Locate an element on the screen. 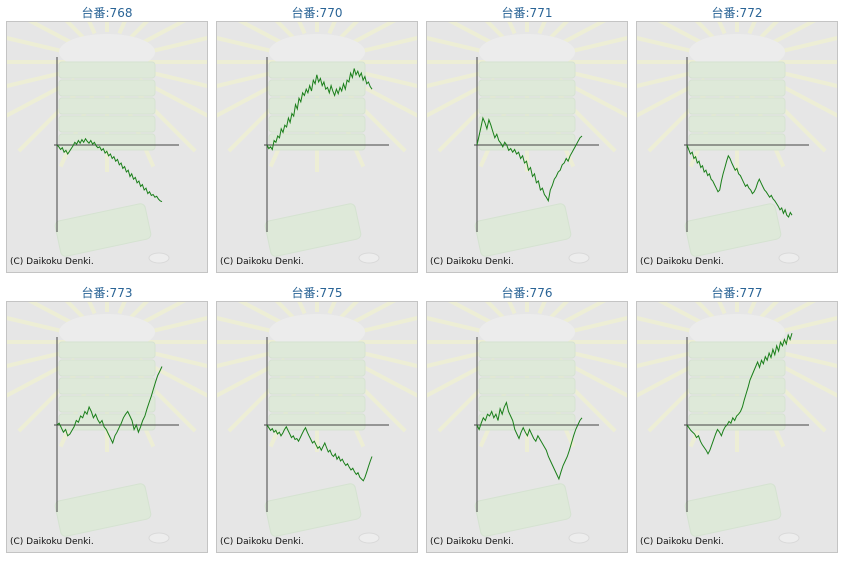 The height and width of the screenshot is (561, 845). chart-cell: 台番:768 (C) Daikoku Denki. is located at coordinates (107, 138).